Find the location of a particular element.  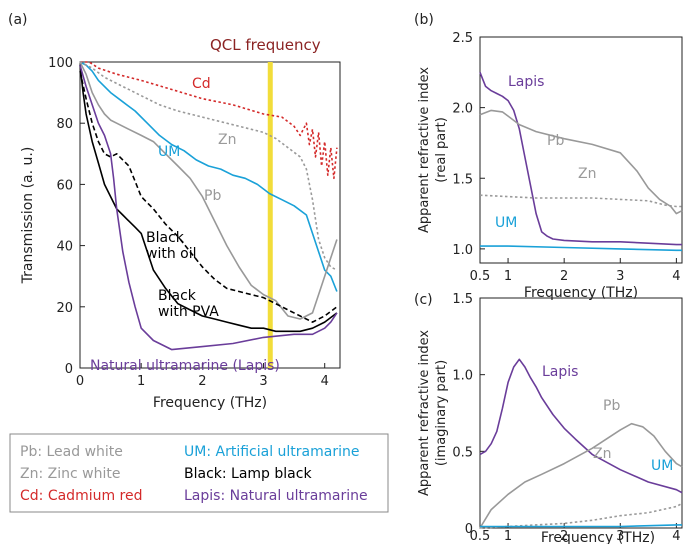

qcl-frequency-label: QCL frequency is located at coordinates (265, 45).